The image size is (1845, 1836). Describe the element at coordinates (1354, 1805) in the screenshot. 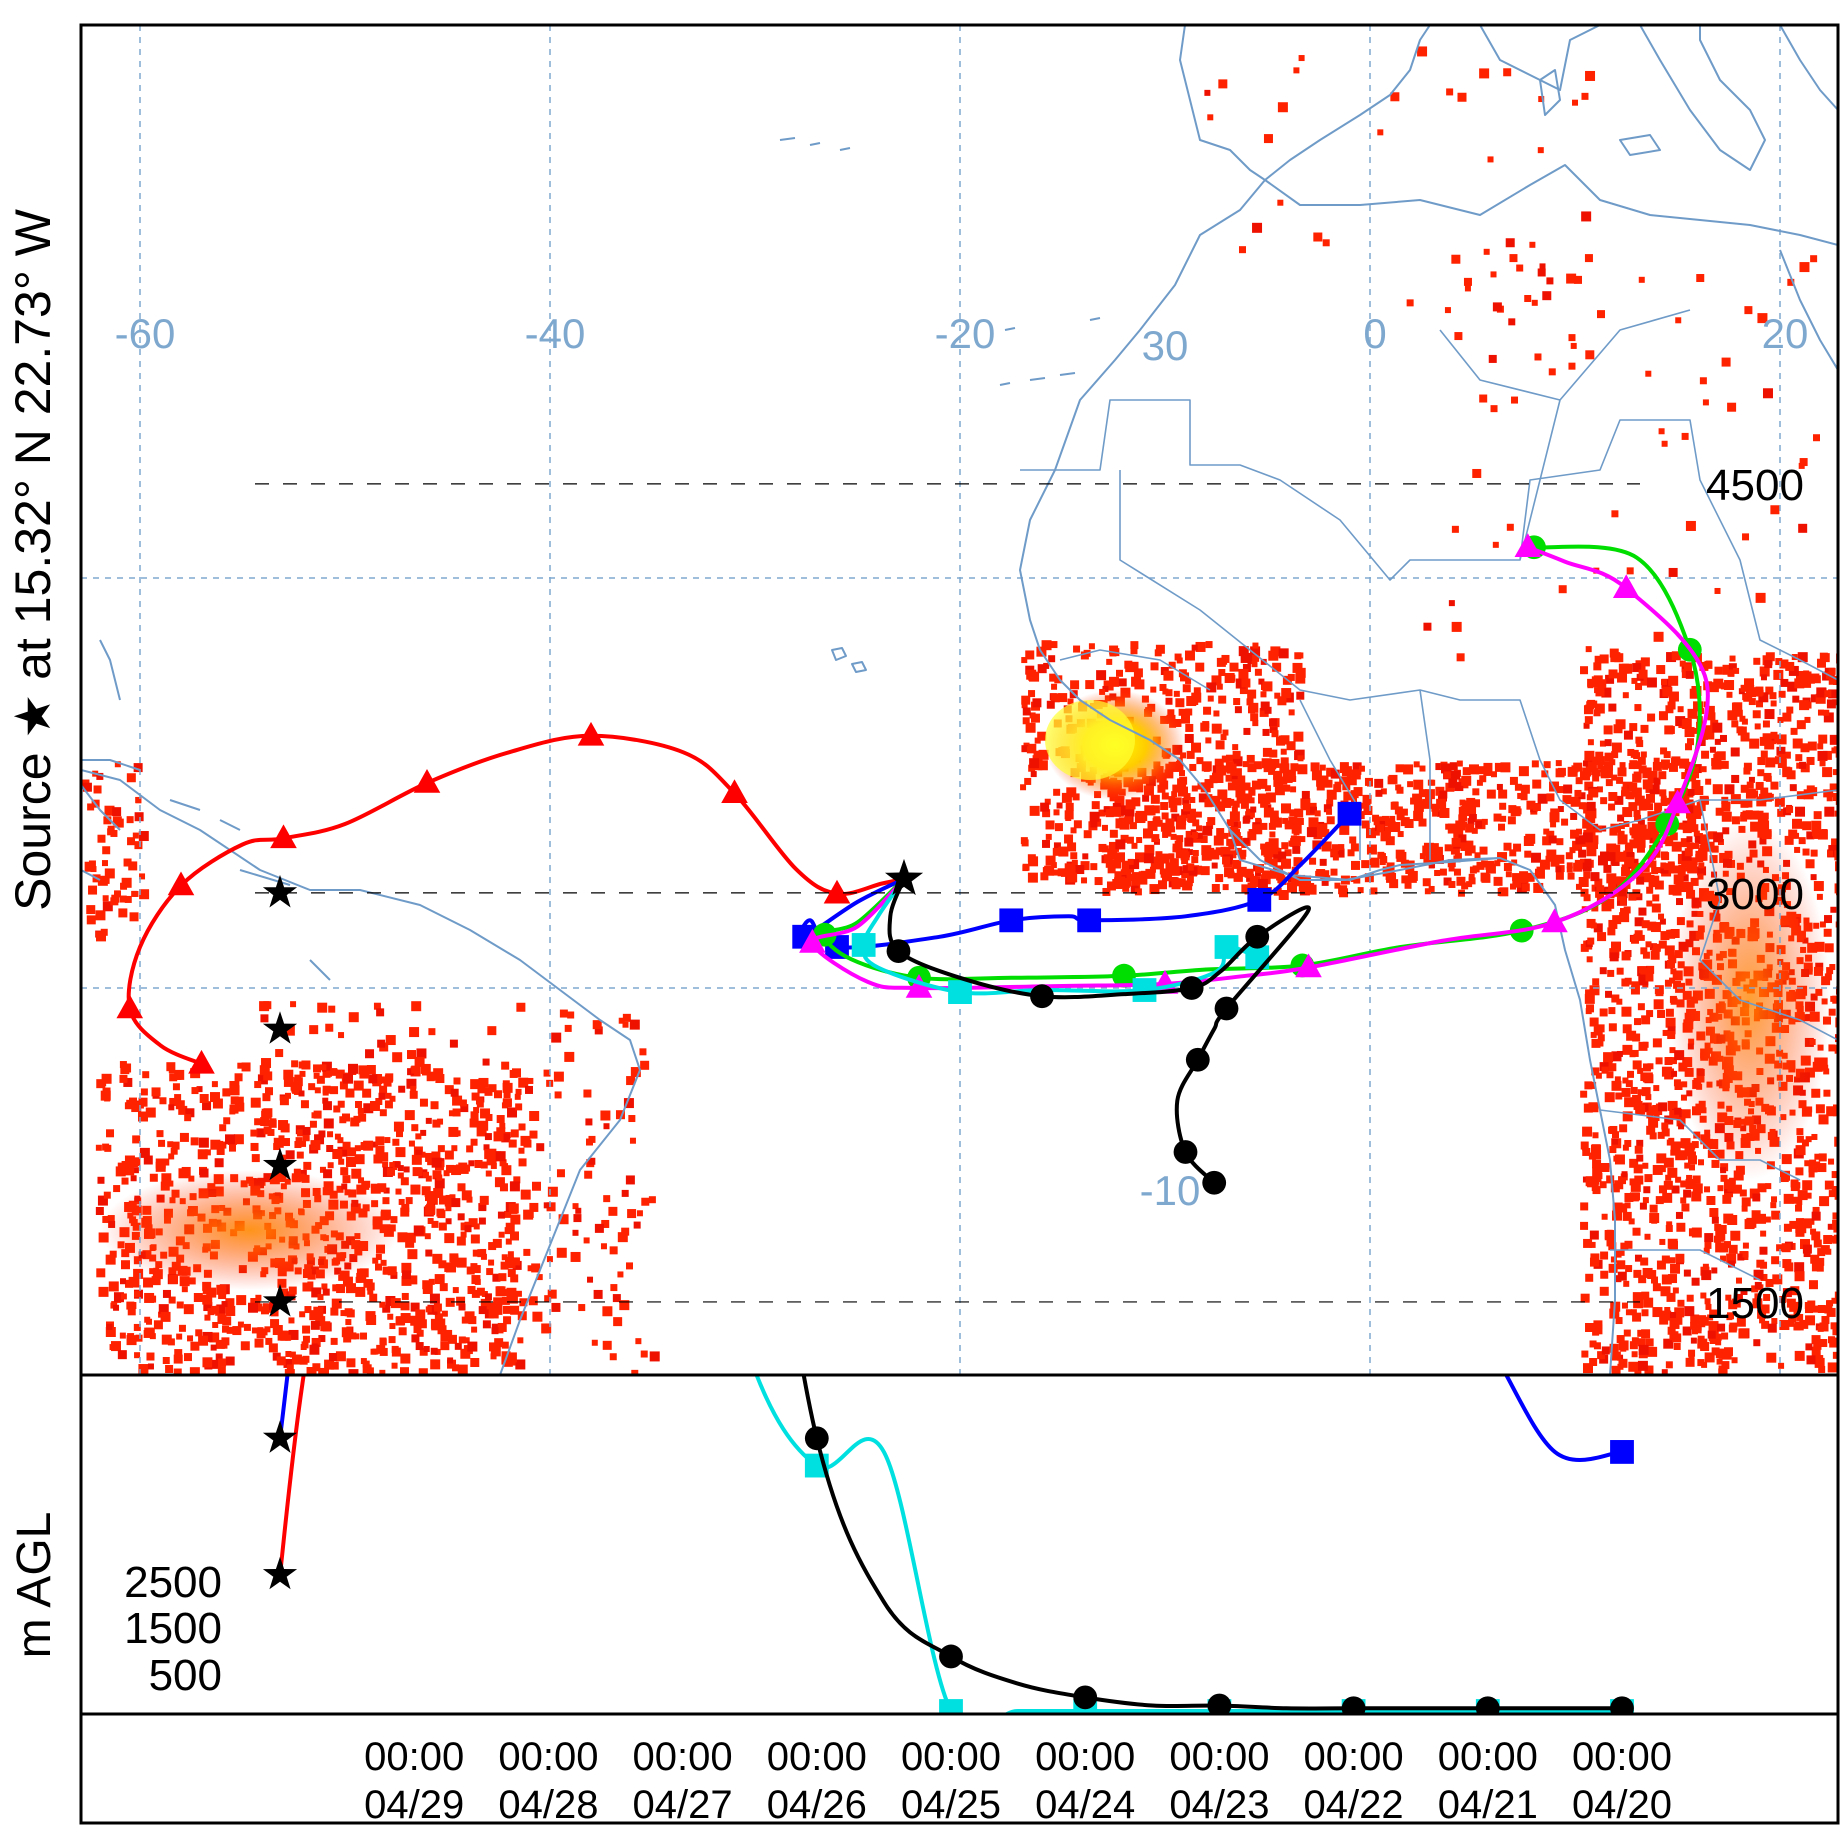

I see `time-label-date: 04/22` at that location.